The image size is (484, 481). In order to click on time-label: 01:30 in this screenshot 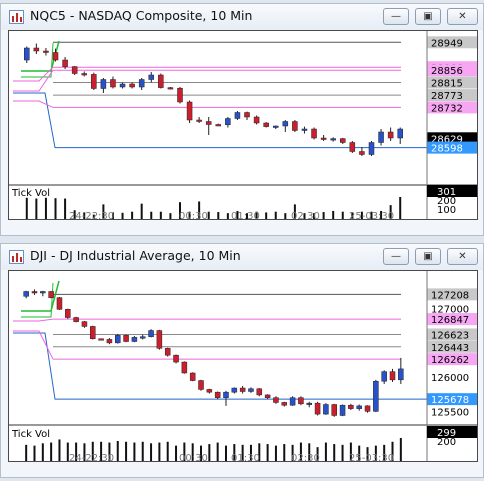, I will do `click(245, 457)`.